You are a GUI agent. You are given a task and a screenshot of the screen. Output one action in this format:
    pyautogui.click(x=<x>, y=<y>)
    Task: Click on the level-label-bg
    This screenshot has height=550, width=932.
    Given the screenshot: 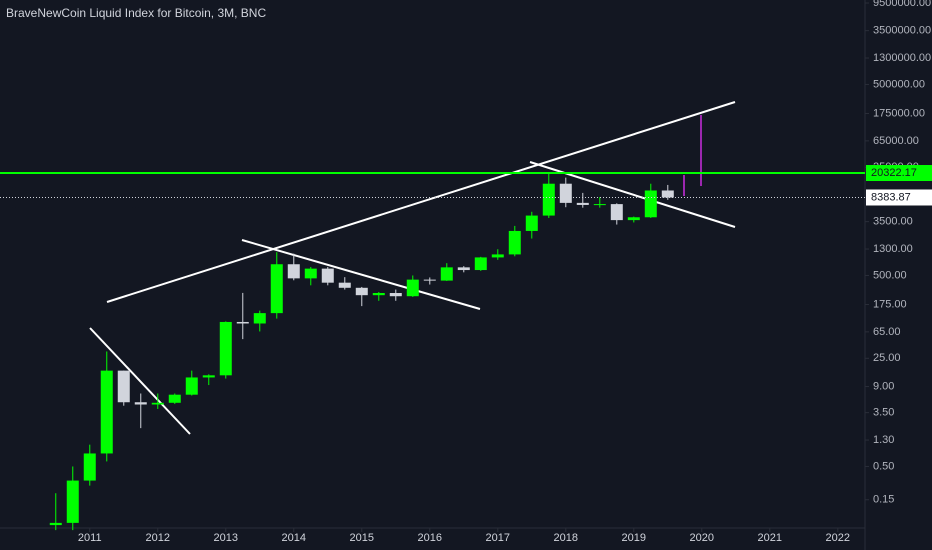 What is the action you would take?
    pyautogui.click(x=899, y=173)
    